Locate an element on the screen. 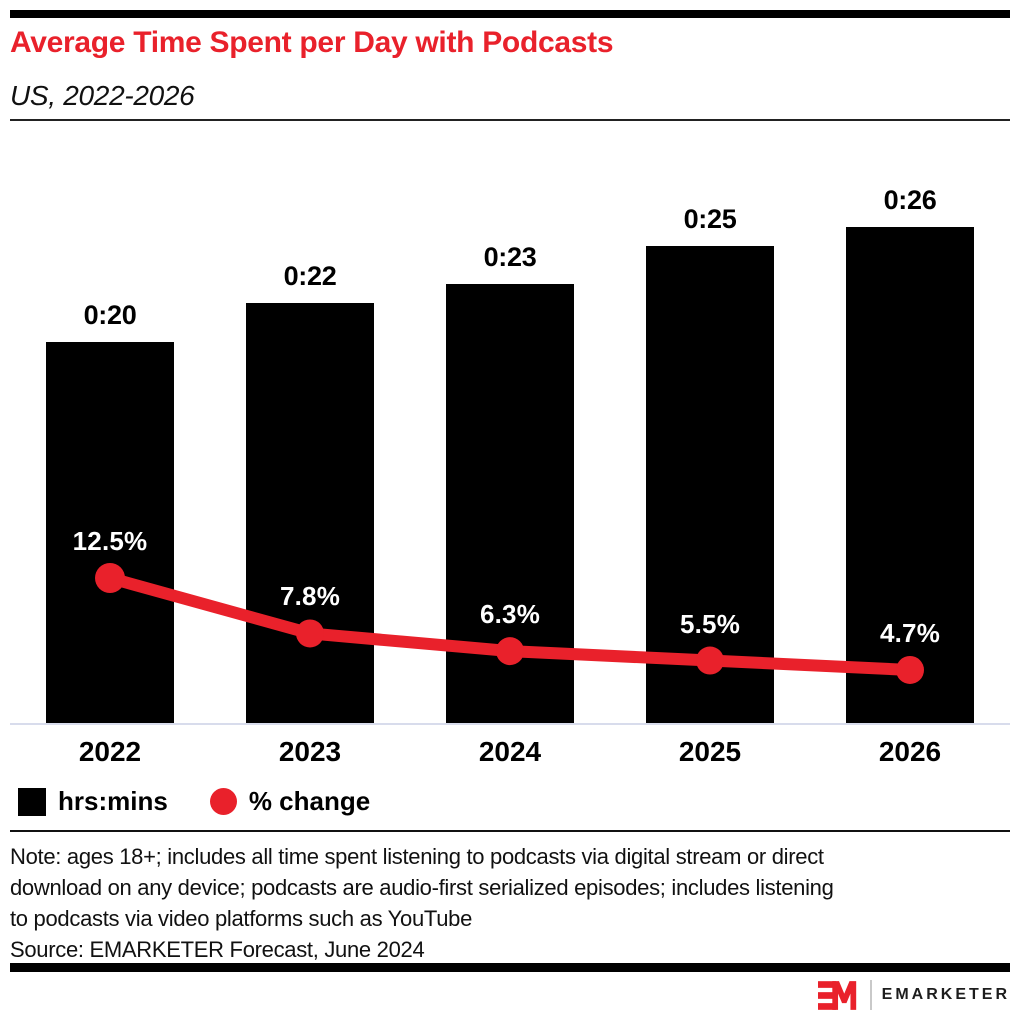 This screenshot has height=1016, width=1020. bar-value-label: 0:22 is located at coordinates (310, 276).